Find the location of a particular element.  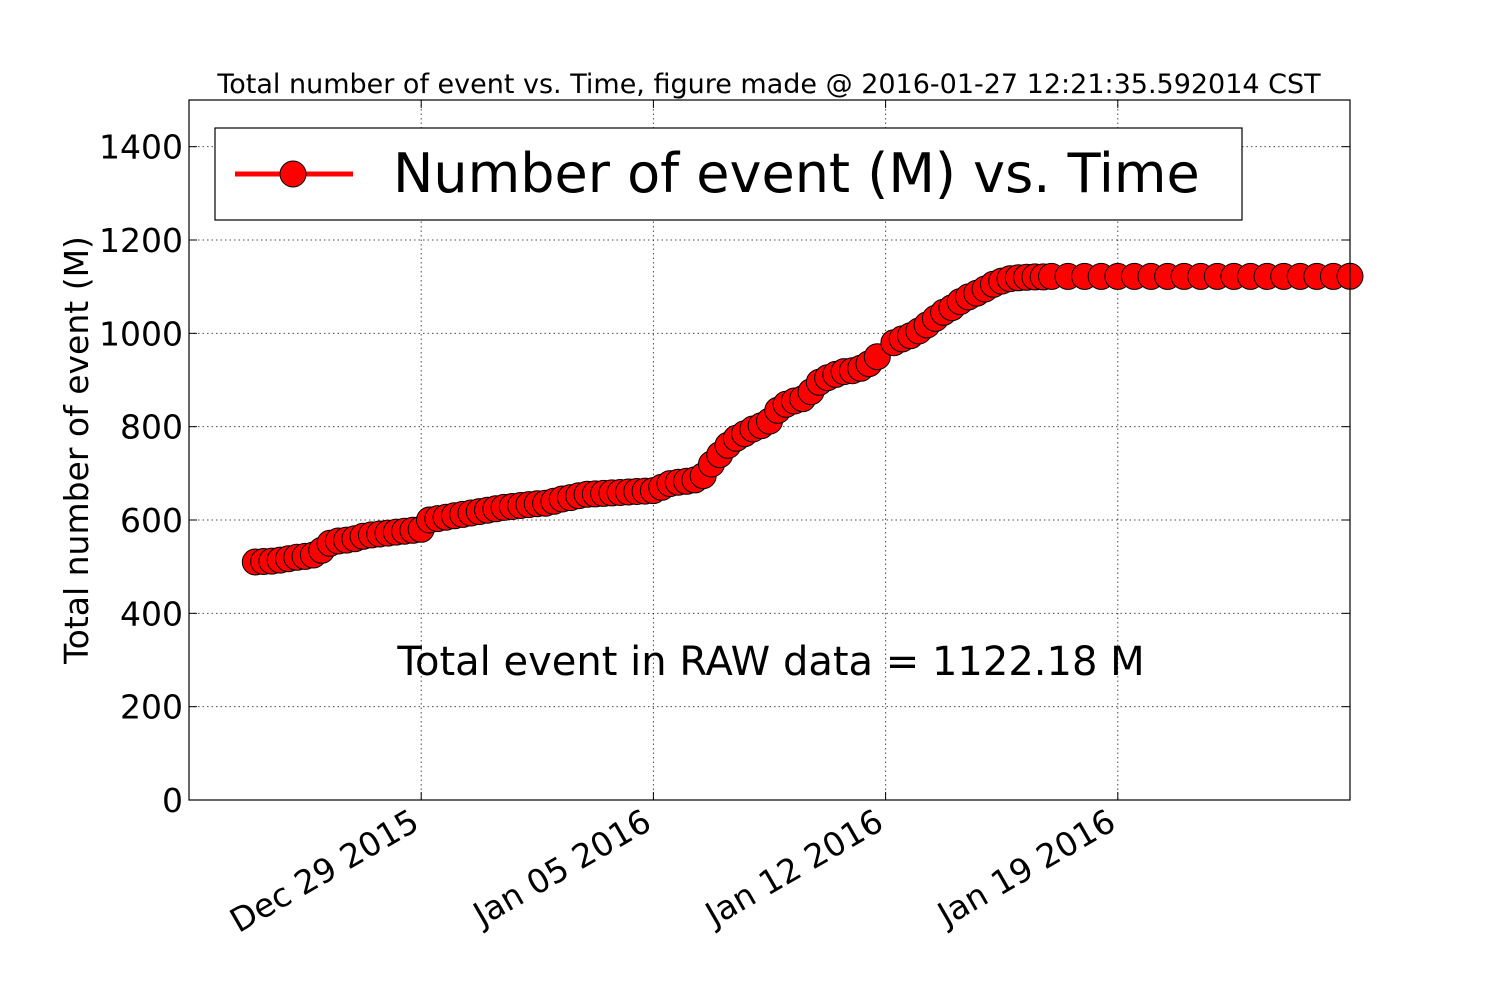

y-tick-label: 1200 is located at coordinates (141, 240).